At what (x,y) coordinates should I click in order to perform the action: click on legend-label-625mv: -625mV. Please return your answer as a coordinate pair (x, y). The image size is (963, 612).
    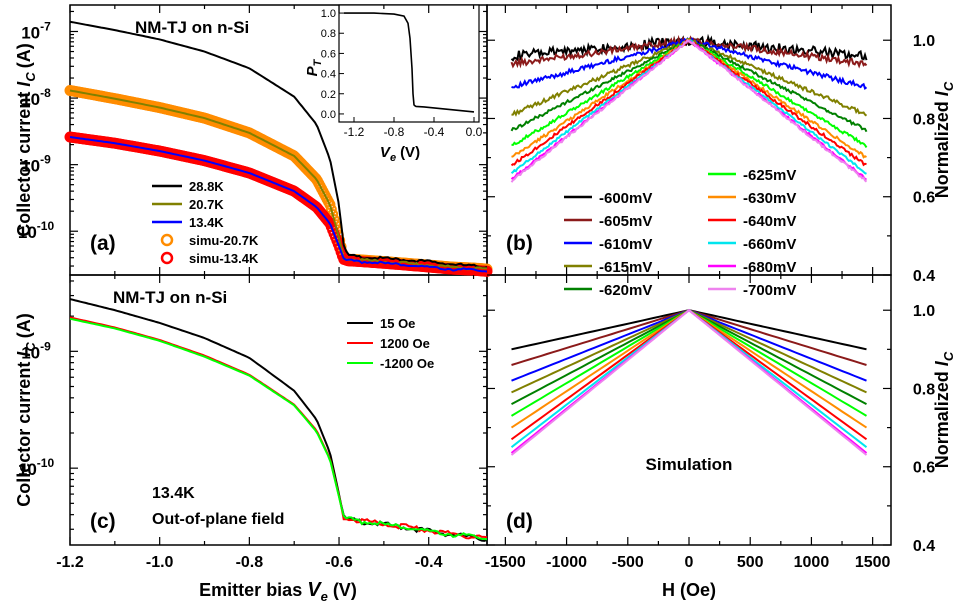
    Looking at the image, I should click on (769, 175).